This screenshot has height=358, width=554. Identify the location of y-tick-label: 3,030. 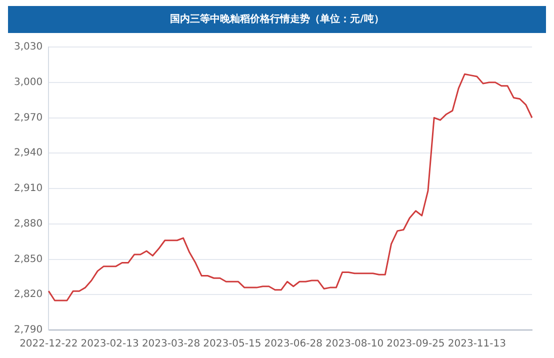
(28, 47).